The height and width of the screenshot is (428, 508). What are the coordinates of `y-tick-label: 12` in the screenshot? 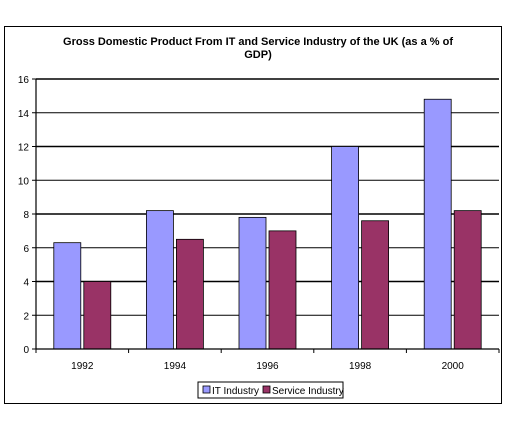 It's located at (24, 148).